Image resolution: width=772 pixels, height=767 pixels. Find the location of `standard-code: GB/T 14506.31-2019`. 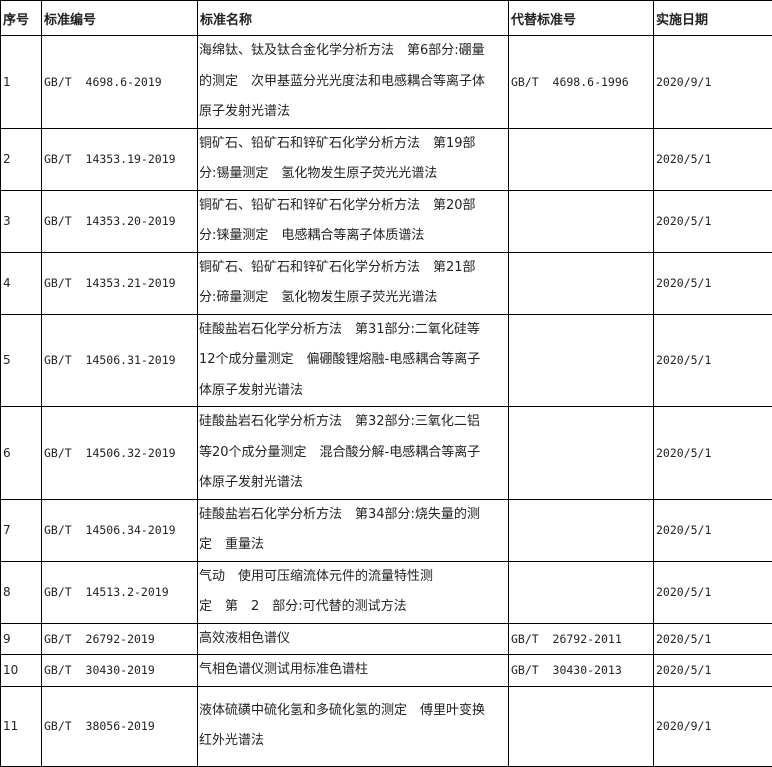

standard-code: GB/T 14506.31-2019 is located at coordinates (120, 360).